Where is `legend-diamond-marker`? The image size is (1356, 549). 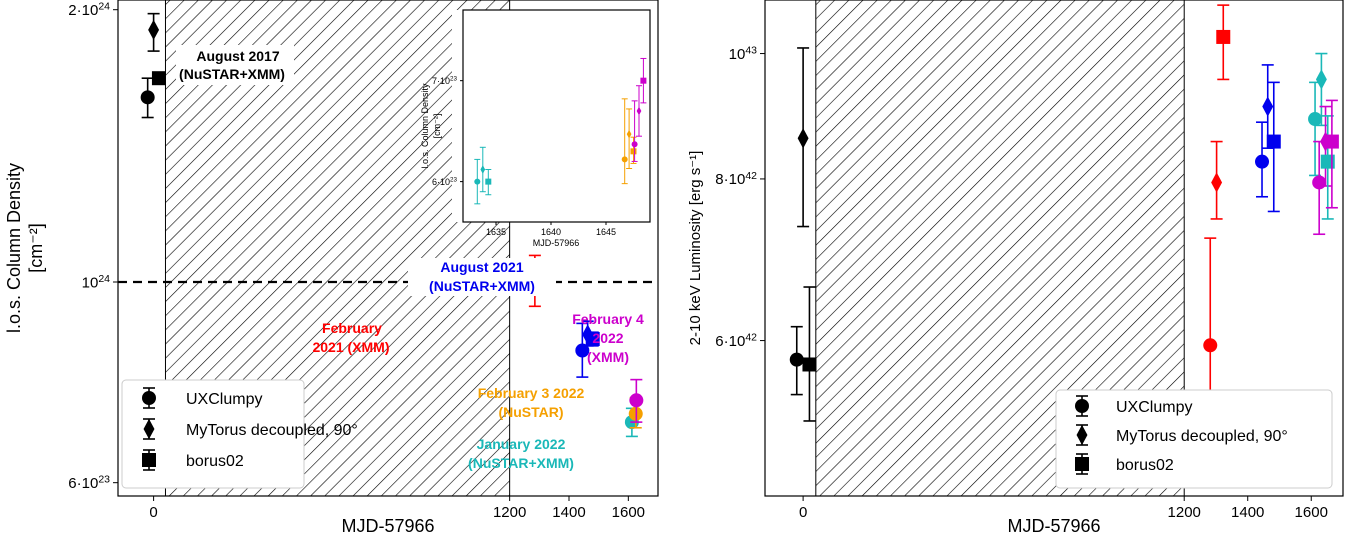 legend-diamond-marker is located at coordinates (149, 429).